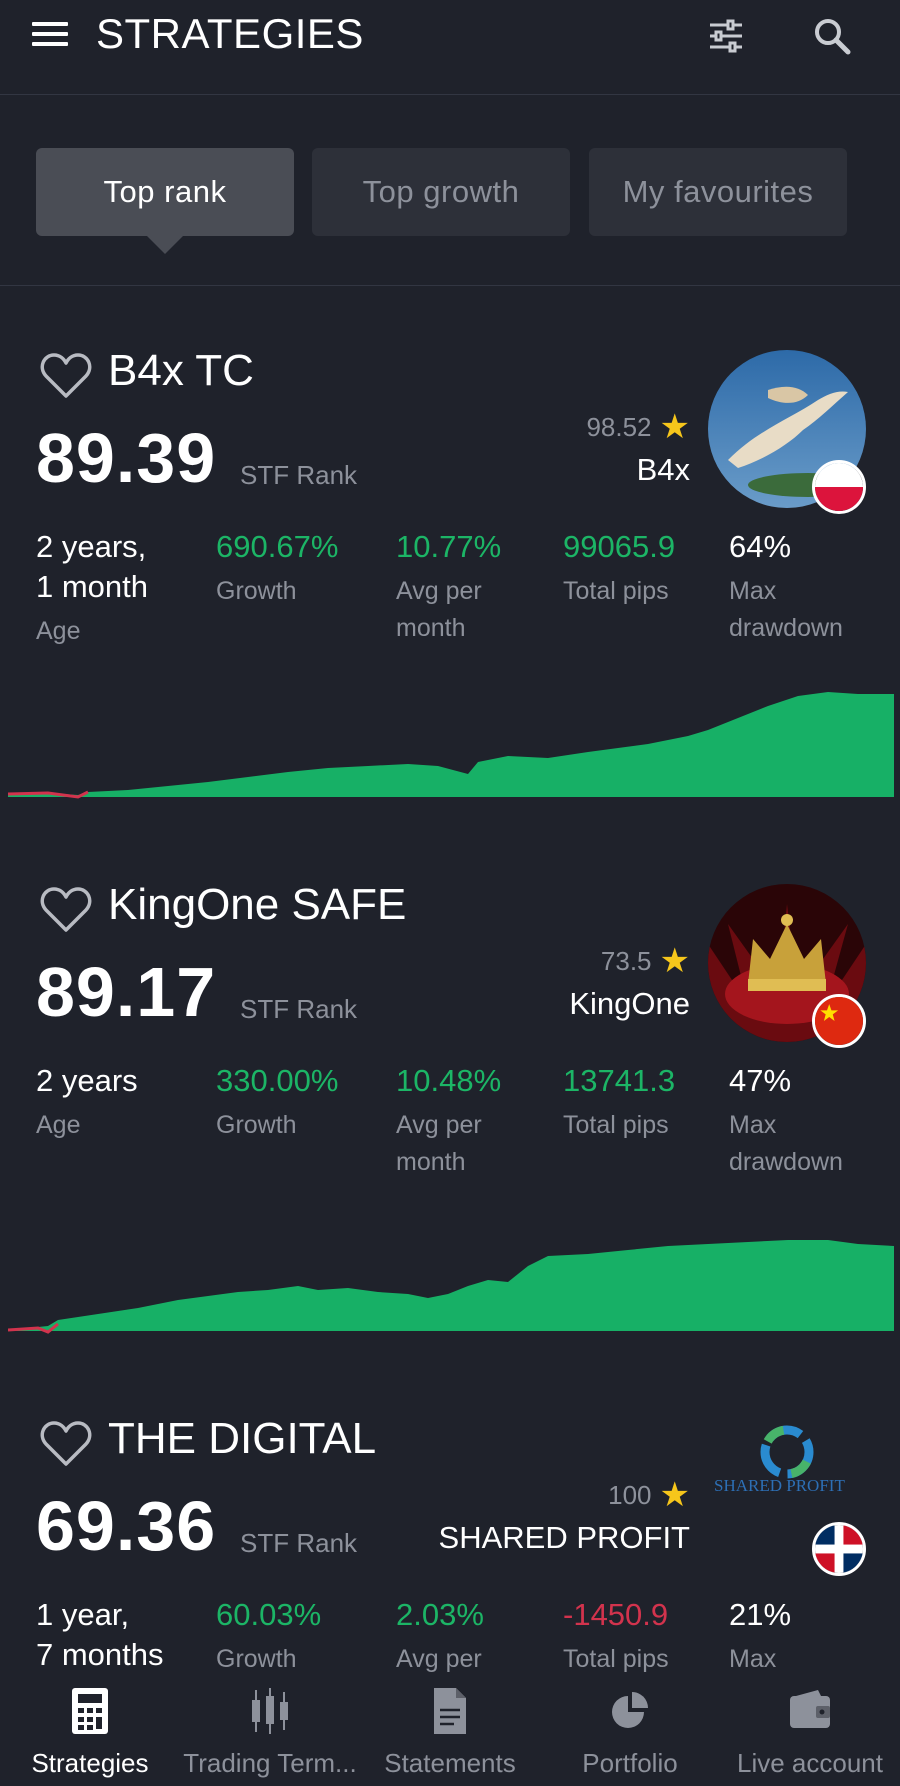 This screenshot has width=900, height=1786. I want to click on nav-label: Live account, so click(810, 1763).